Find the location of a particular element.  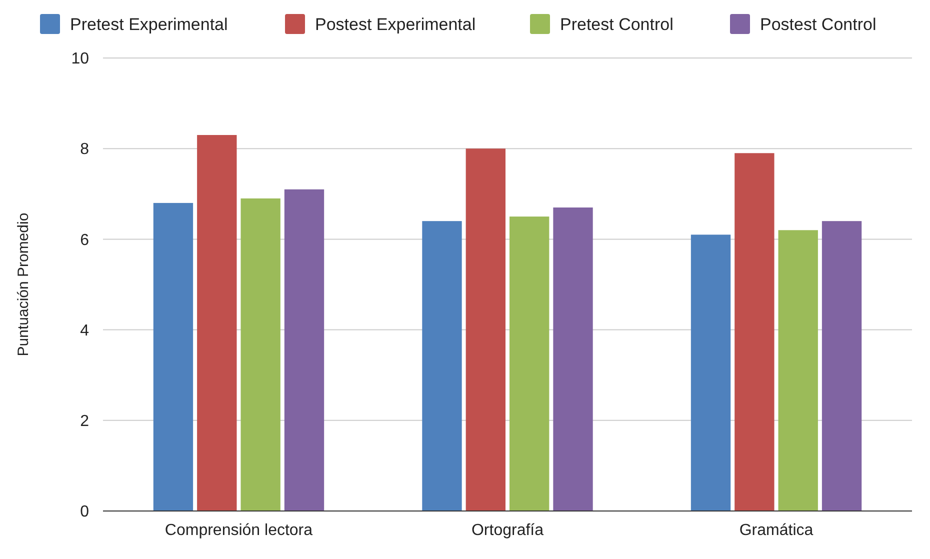

y-axis-title: Puntuación Promedio is located at coordinates (23, 284).